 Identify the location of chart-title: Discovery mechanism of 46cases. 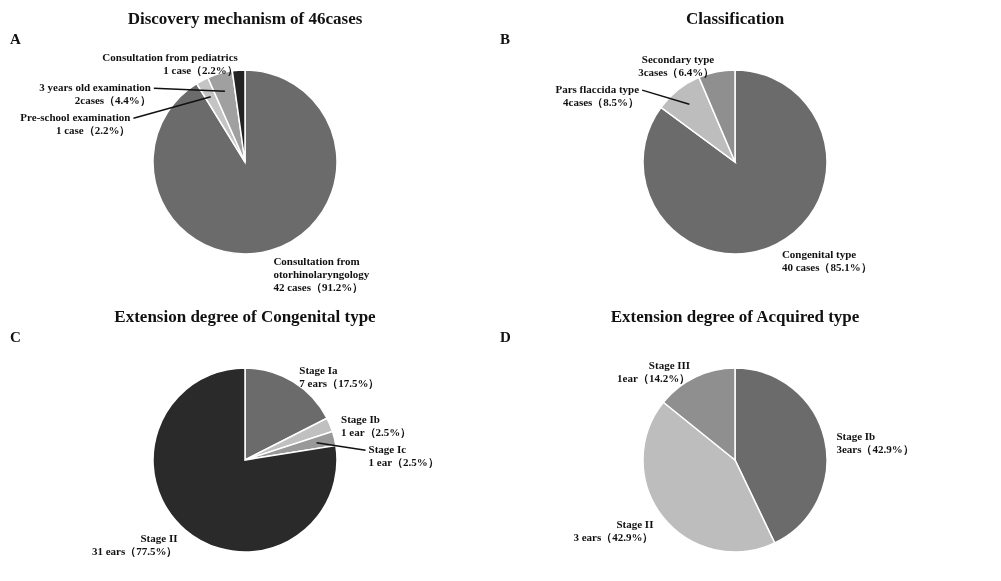
(245, 18).